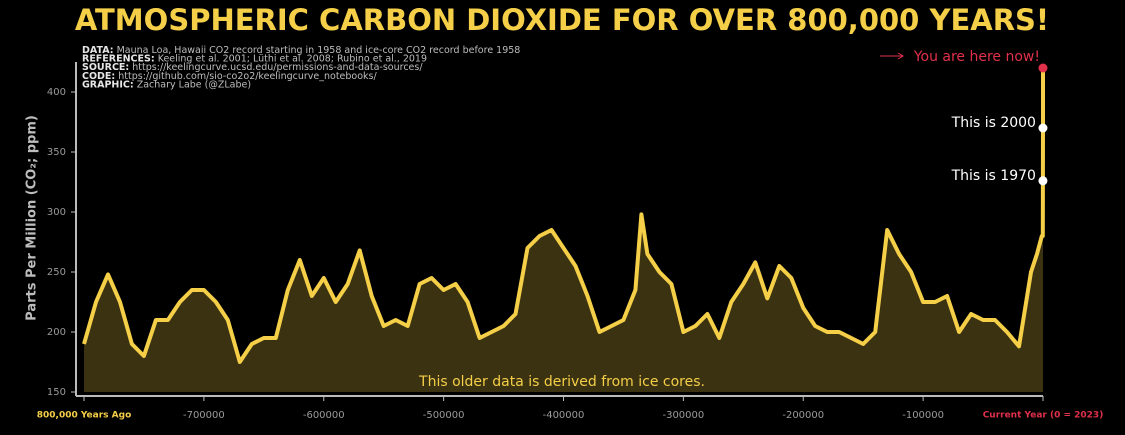  Describe the element at coordinates (803, 415) in the screenshot. I see `x-tick-label: -200000` at that location.